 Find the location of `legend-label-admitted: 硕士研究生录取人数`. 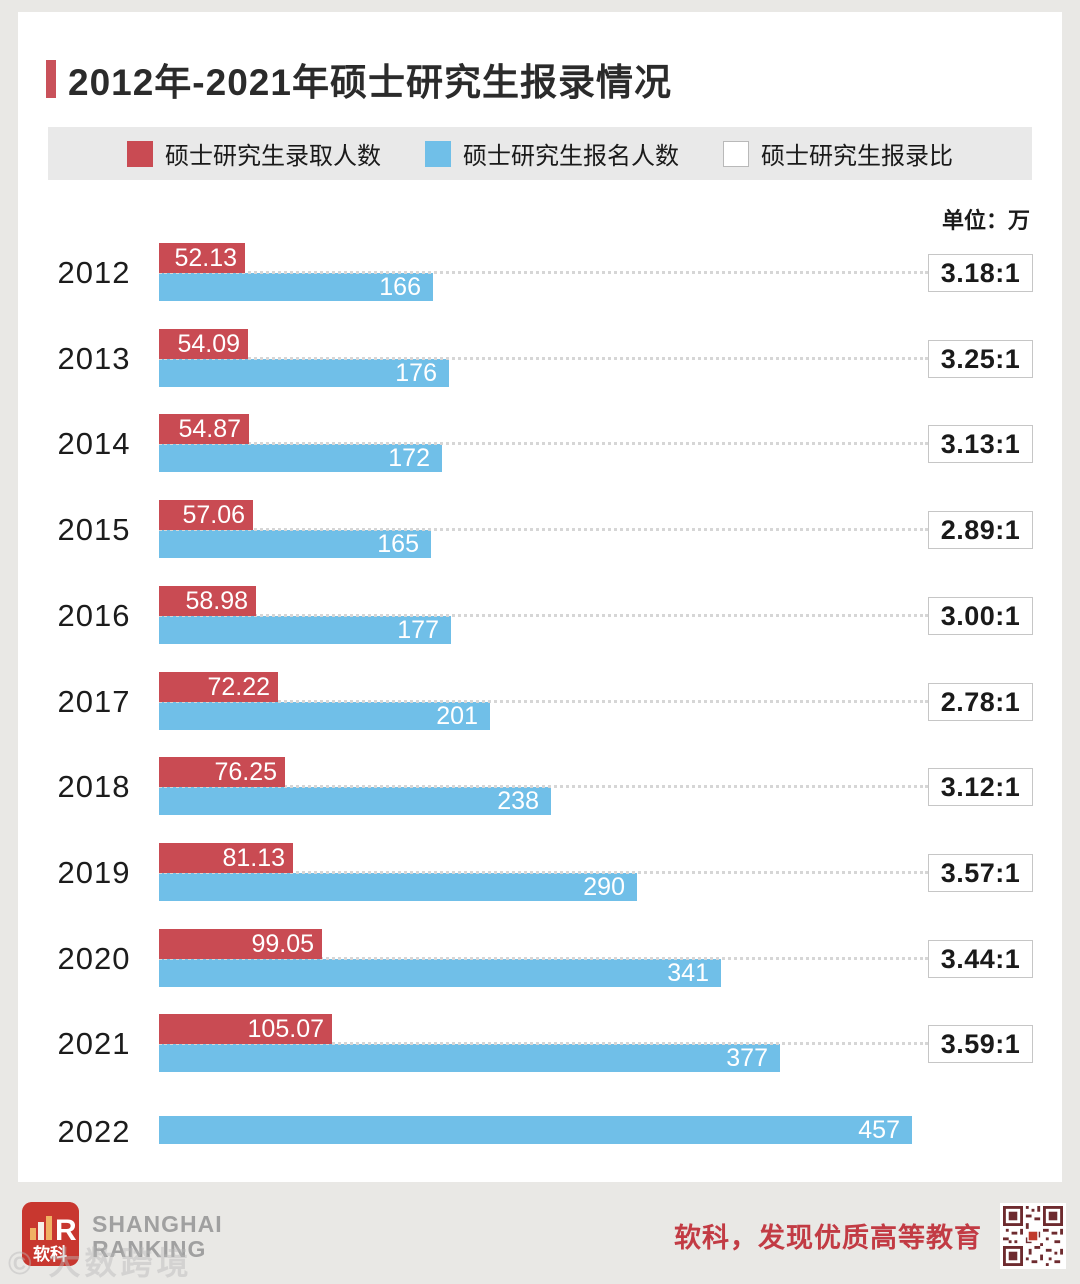

legend-label-admitted: 硕士研究生录取人数 is located at coordinates (273, 156).